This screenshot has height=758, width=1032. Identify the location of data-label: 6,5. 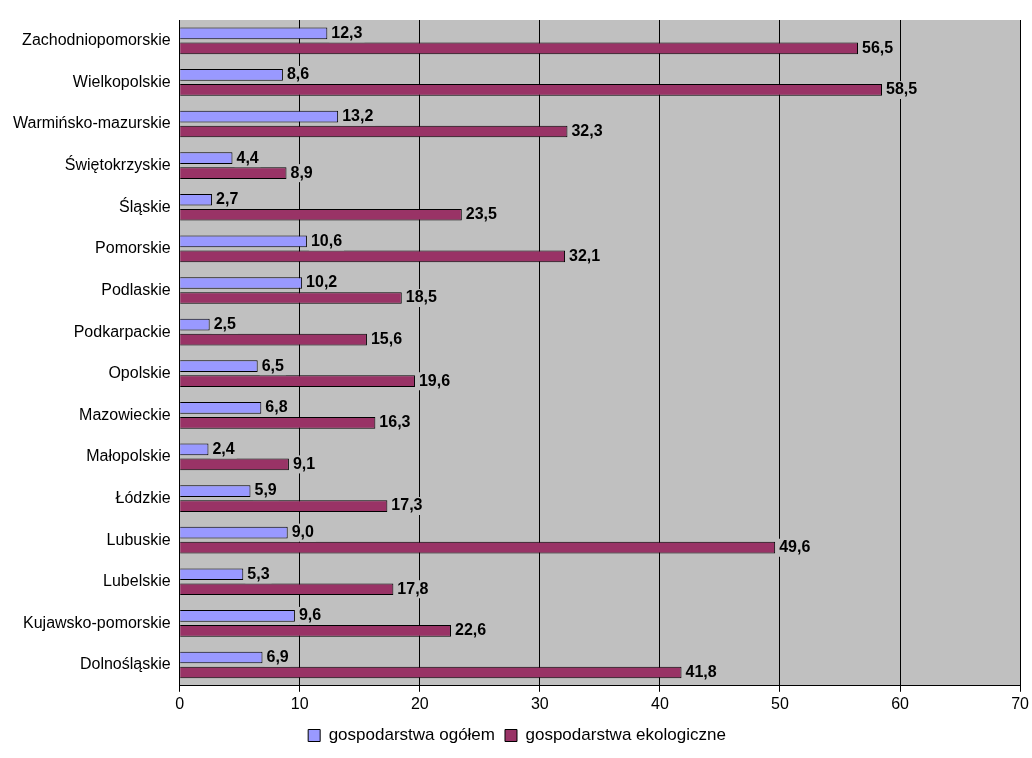
(273, 365).